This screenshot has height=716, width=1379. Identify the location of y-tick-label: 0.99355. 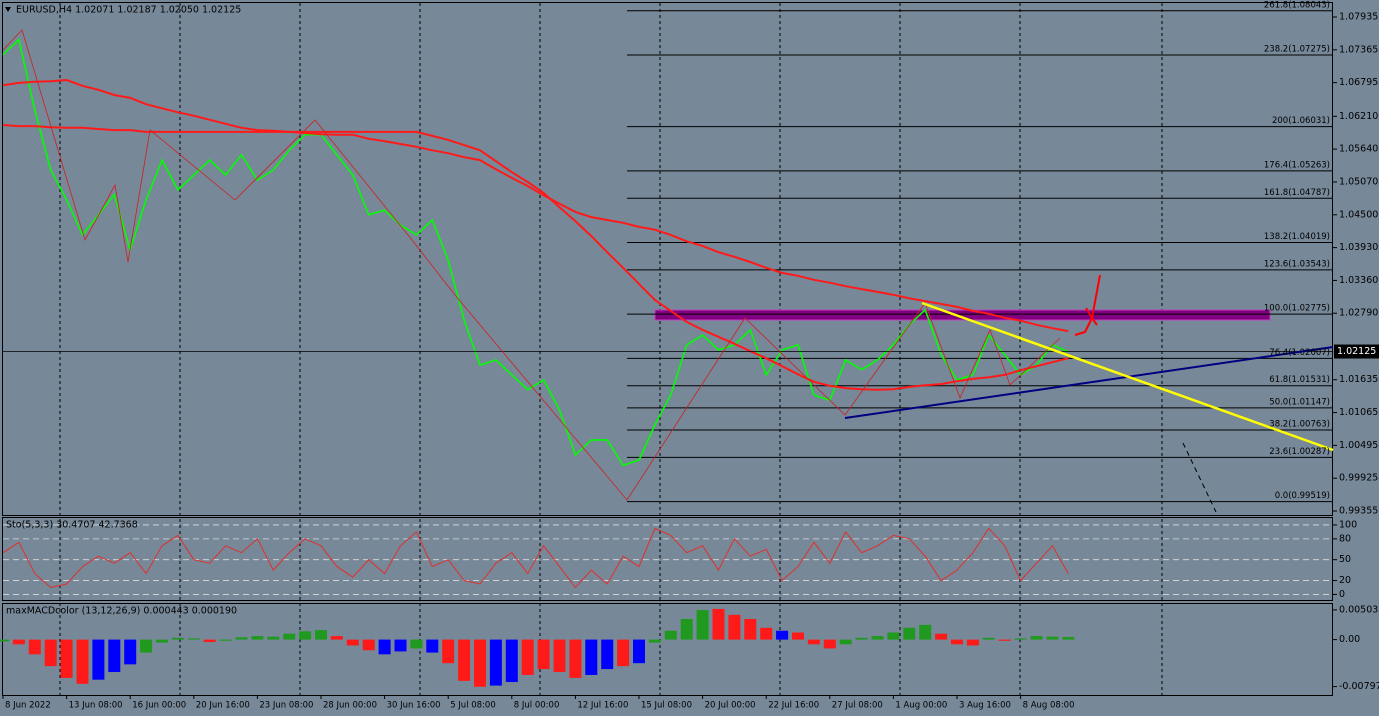
(1358, 511).